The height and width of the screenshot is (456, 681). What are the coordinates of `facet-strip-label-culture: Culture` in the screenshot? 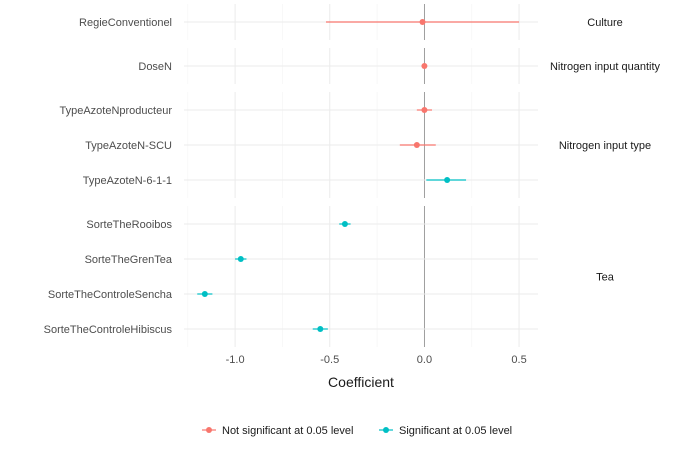 It's located at (604, 23).